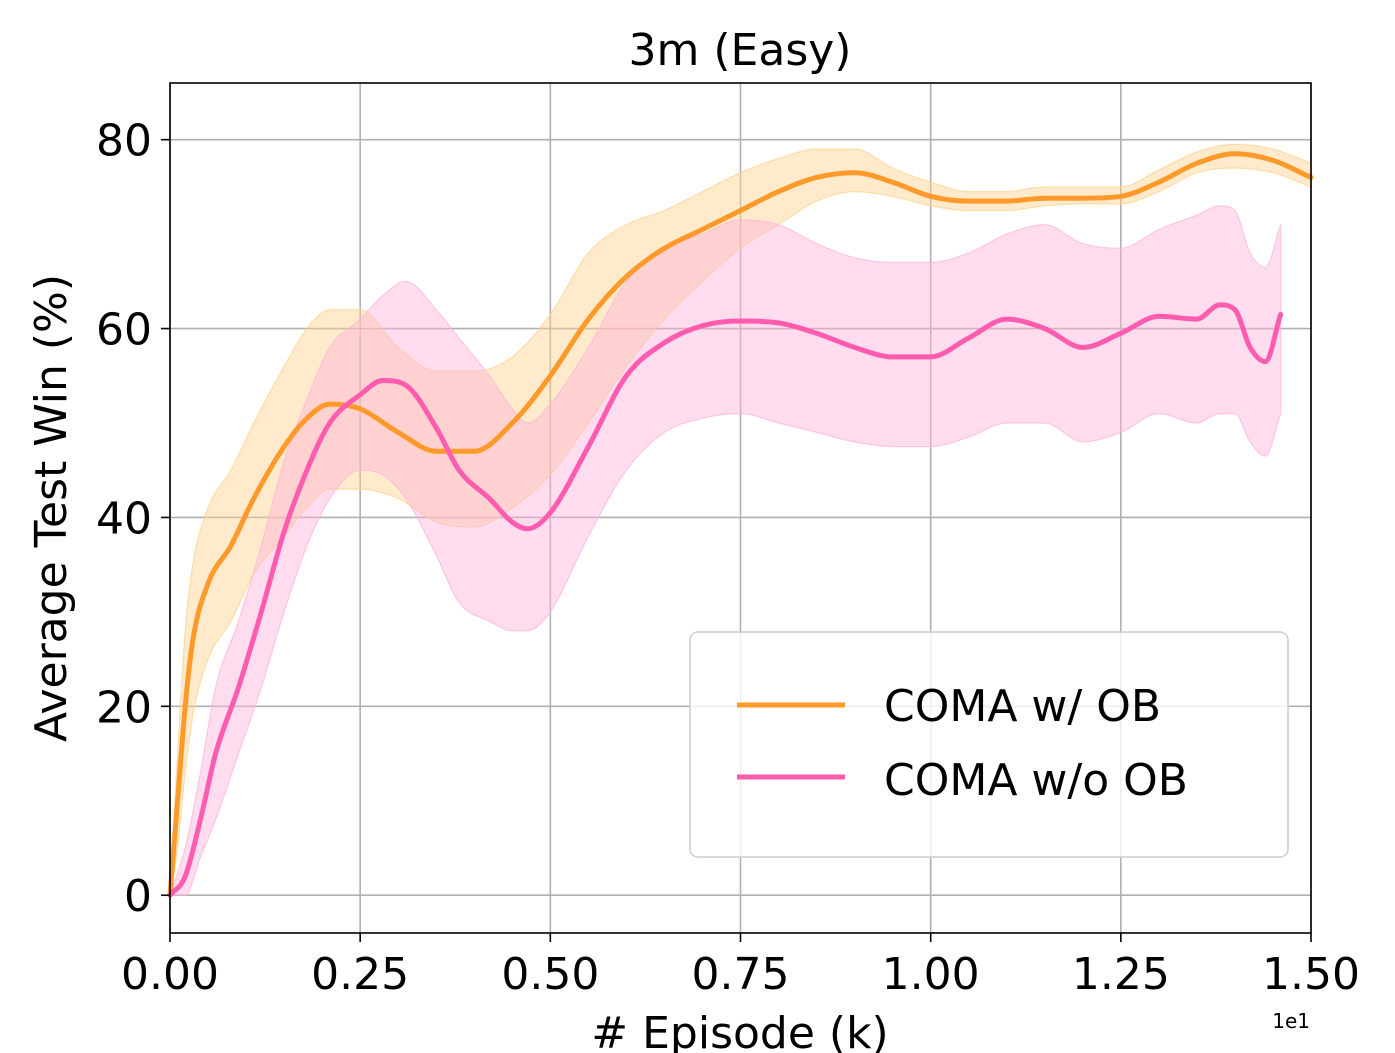 The image size is (1395, 1053). Describe the element at coordinates (51, 508) in the screenshot. I see `y-axis-label: Average Test Win (%)` at that location.